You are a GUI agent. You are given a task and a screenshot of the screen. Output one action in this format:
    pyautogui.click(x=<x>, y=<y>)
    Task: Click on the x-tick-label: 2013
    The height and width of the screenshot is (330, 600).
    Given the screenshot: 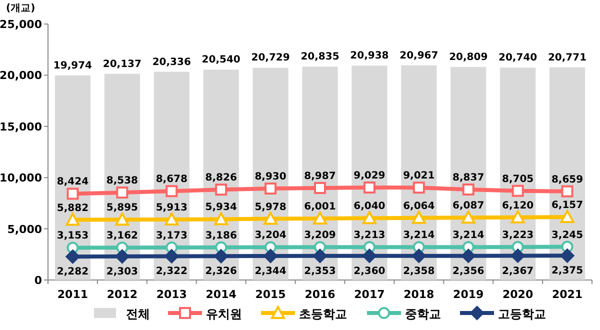 What is the action you would take?
    pyautogui.click(x=171, y=294)
    